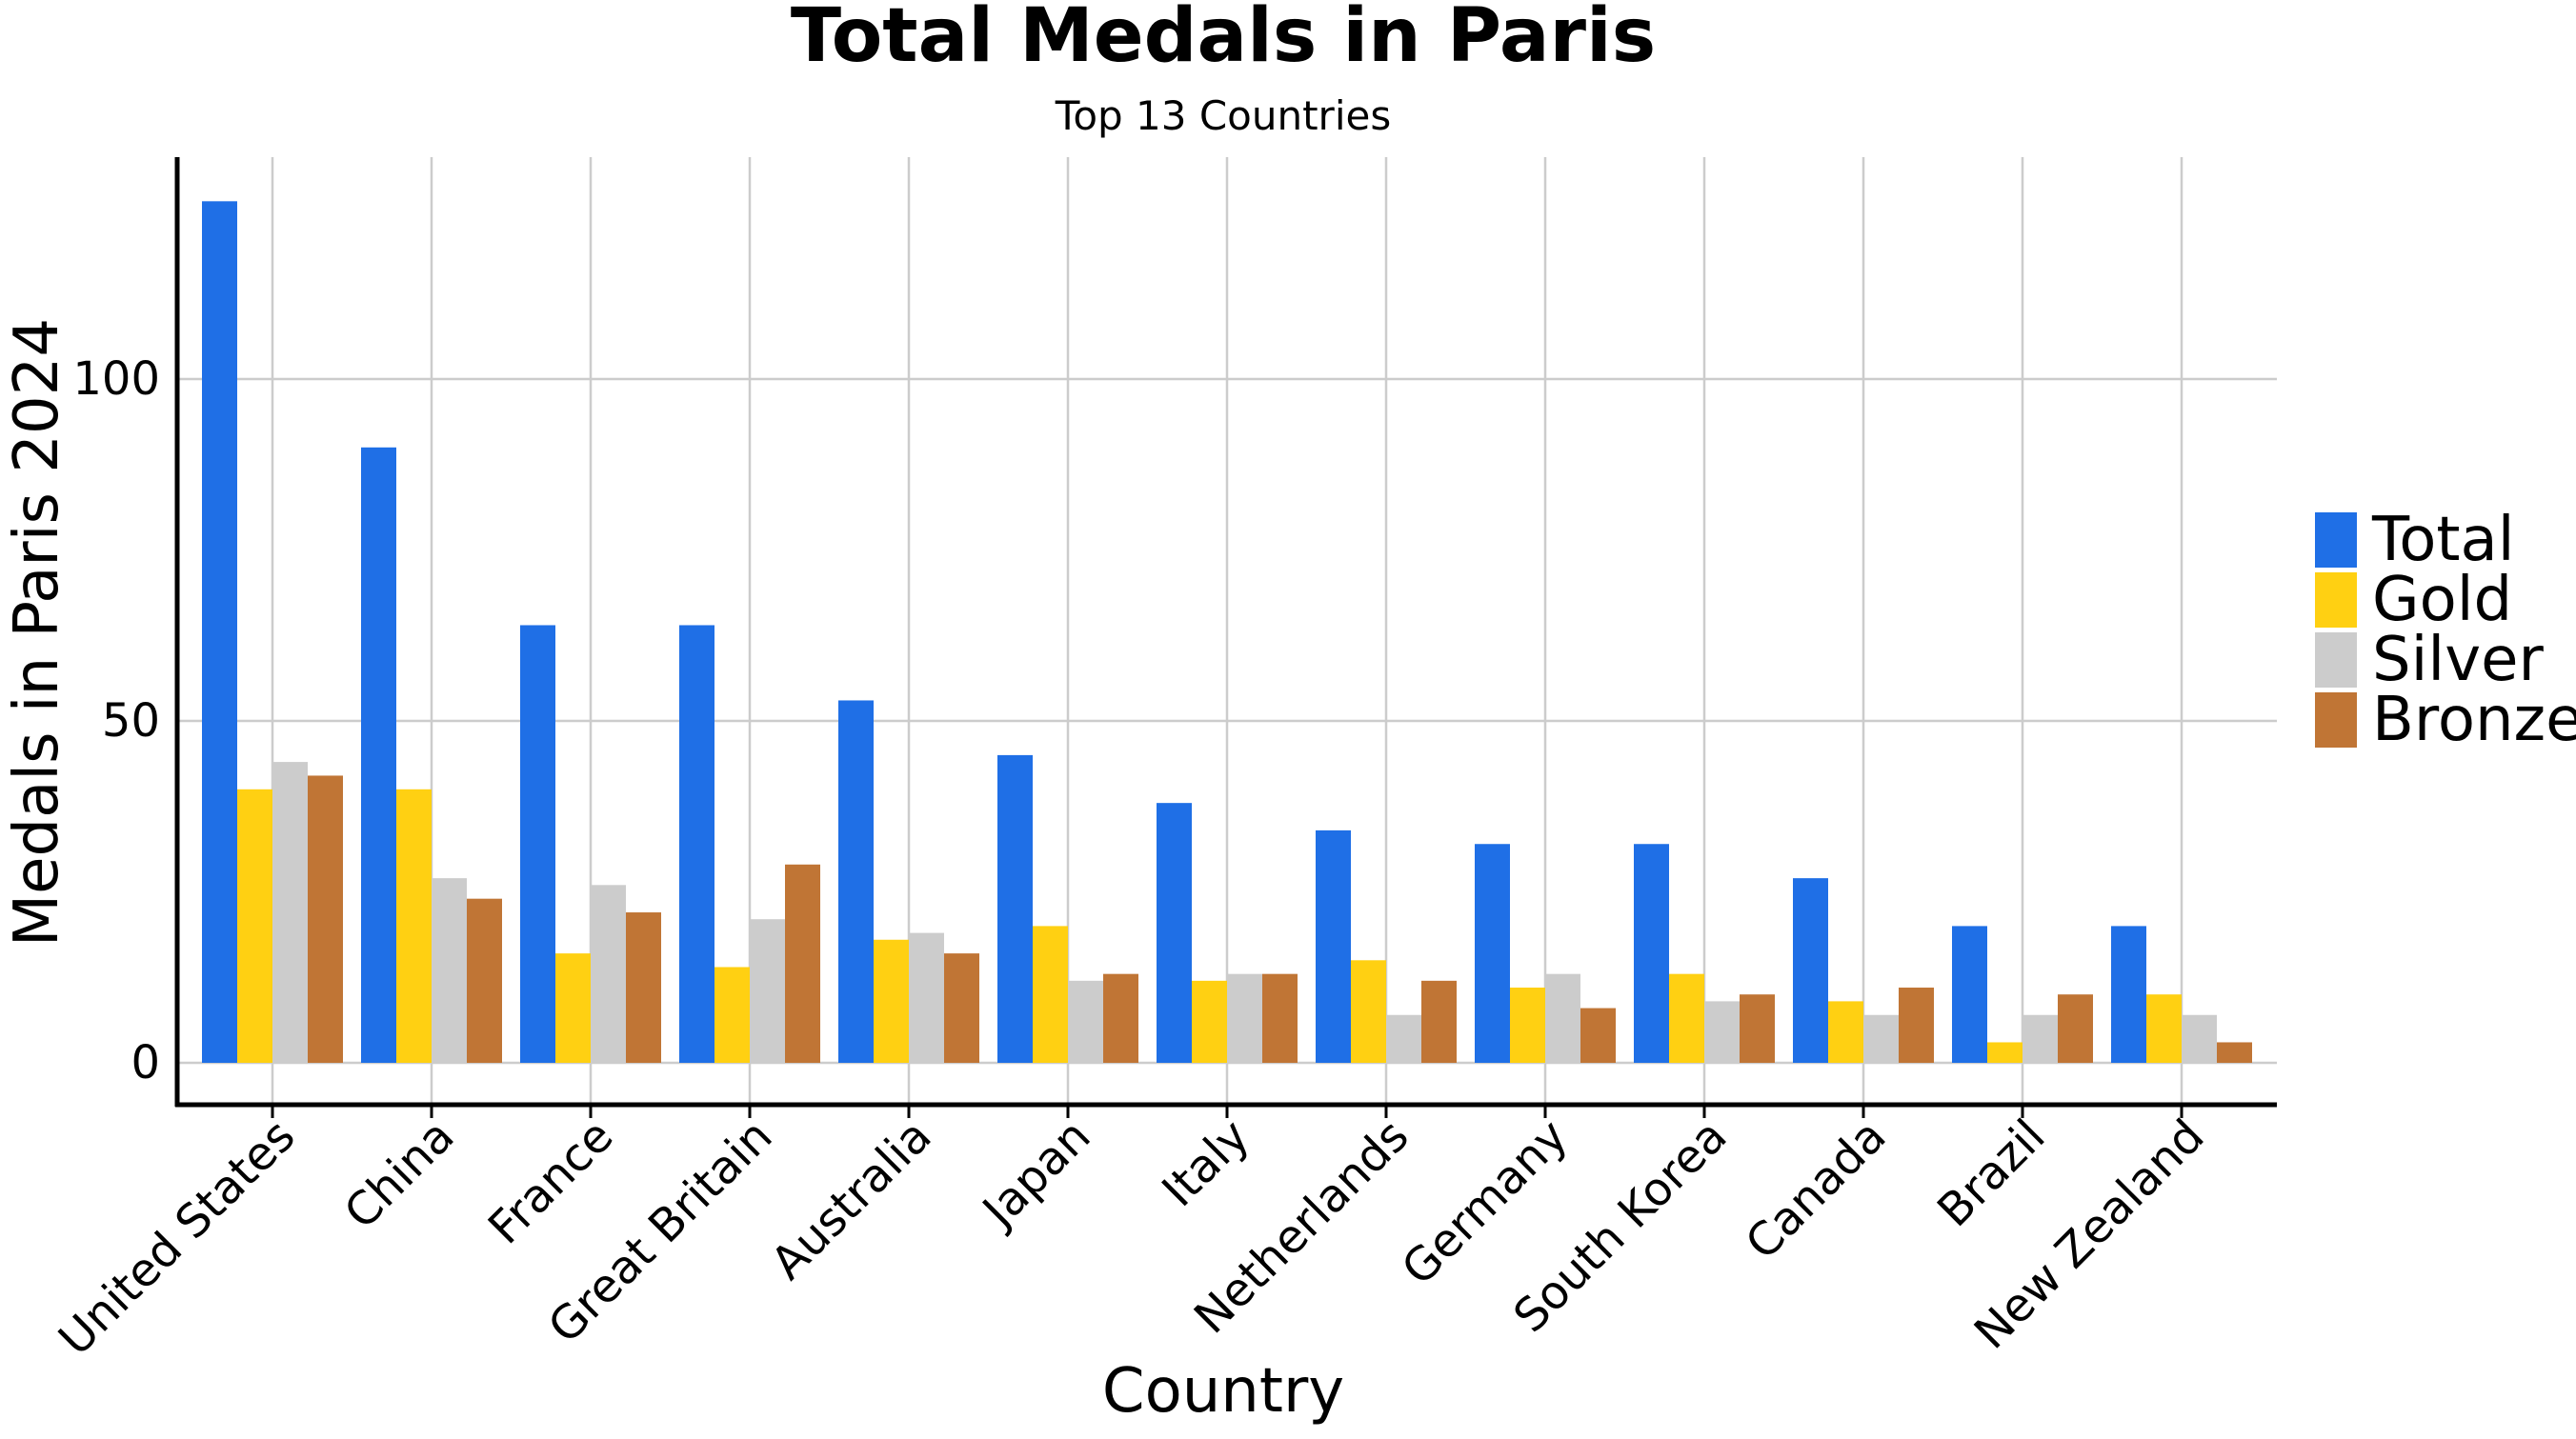 The width and height of the screenshot is (2576, 1439). I want to click on x-tick-label: Australia, so click(852, 1199).